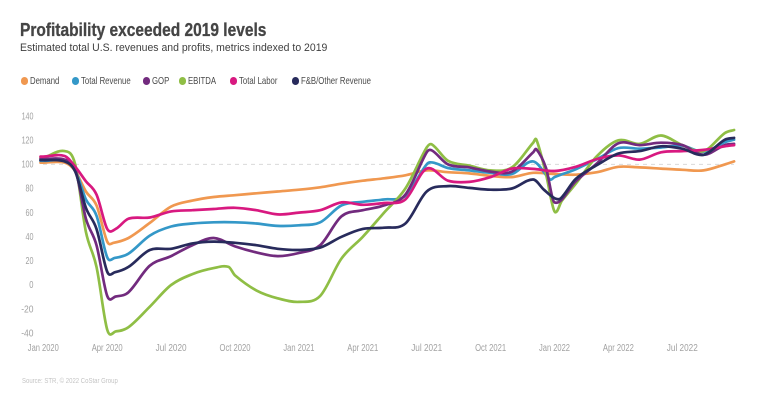 This screenshot has height=402, width=768. Describe the element at coordinates (27, 333) in the screenshot. I see `svg-text: -40` at that location.